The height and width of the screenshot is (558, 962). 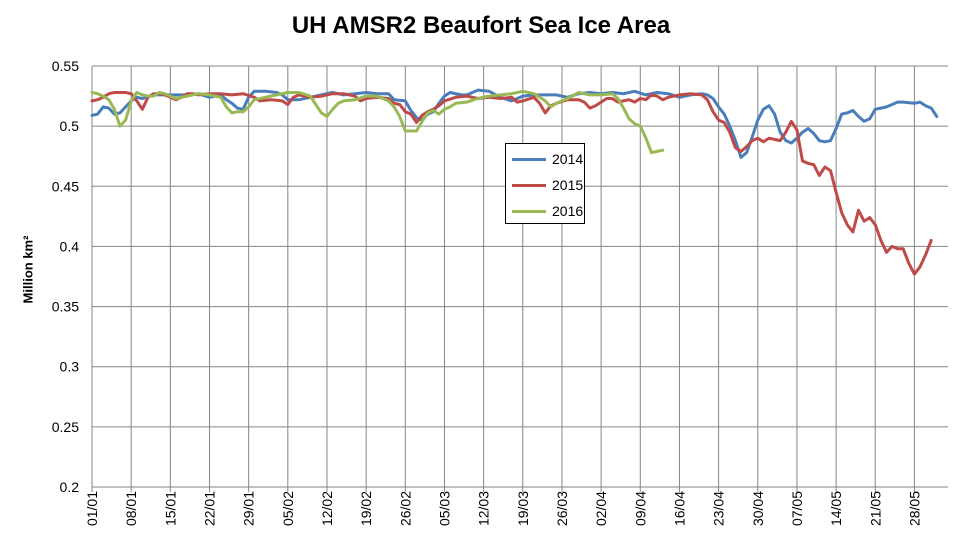 I want to click on x-tick-label: 05/03, so click(x=444, y=508).